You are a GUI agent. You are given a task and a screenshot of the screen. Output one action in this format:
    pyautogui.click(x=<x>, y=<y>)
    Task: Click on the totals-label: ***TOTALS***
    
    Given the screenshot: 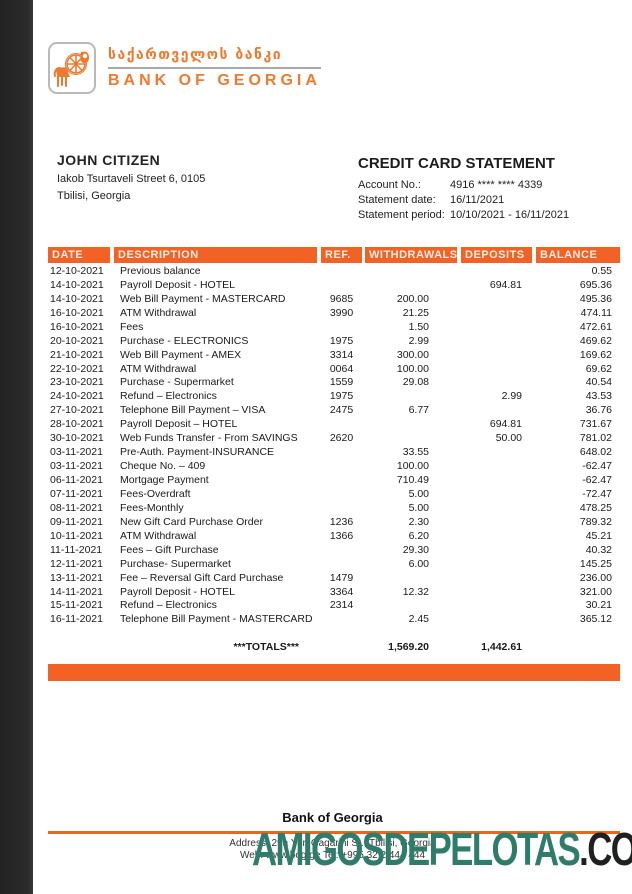 What is the action you would take?
    pyautogui.click(x=266, y=647)
    